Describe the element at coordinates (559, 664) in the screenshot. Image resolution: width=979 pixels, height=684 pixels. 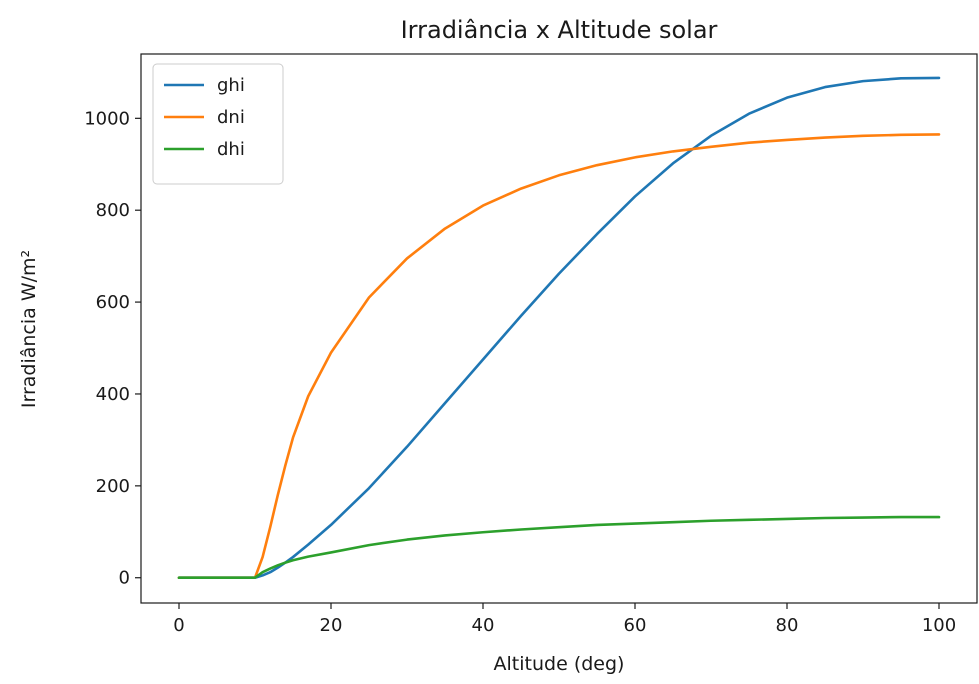
I see `x-axis-label: Altitude (deg)` at that location.